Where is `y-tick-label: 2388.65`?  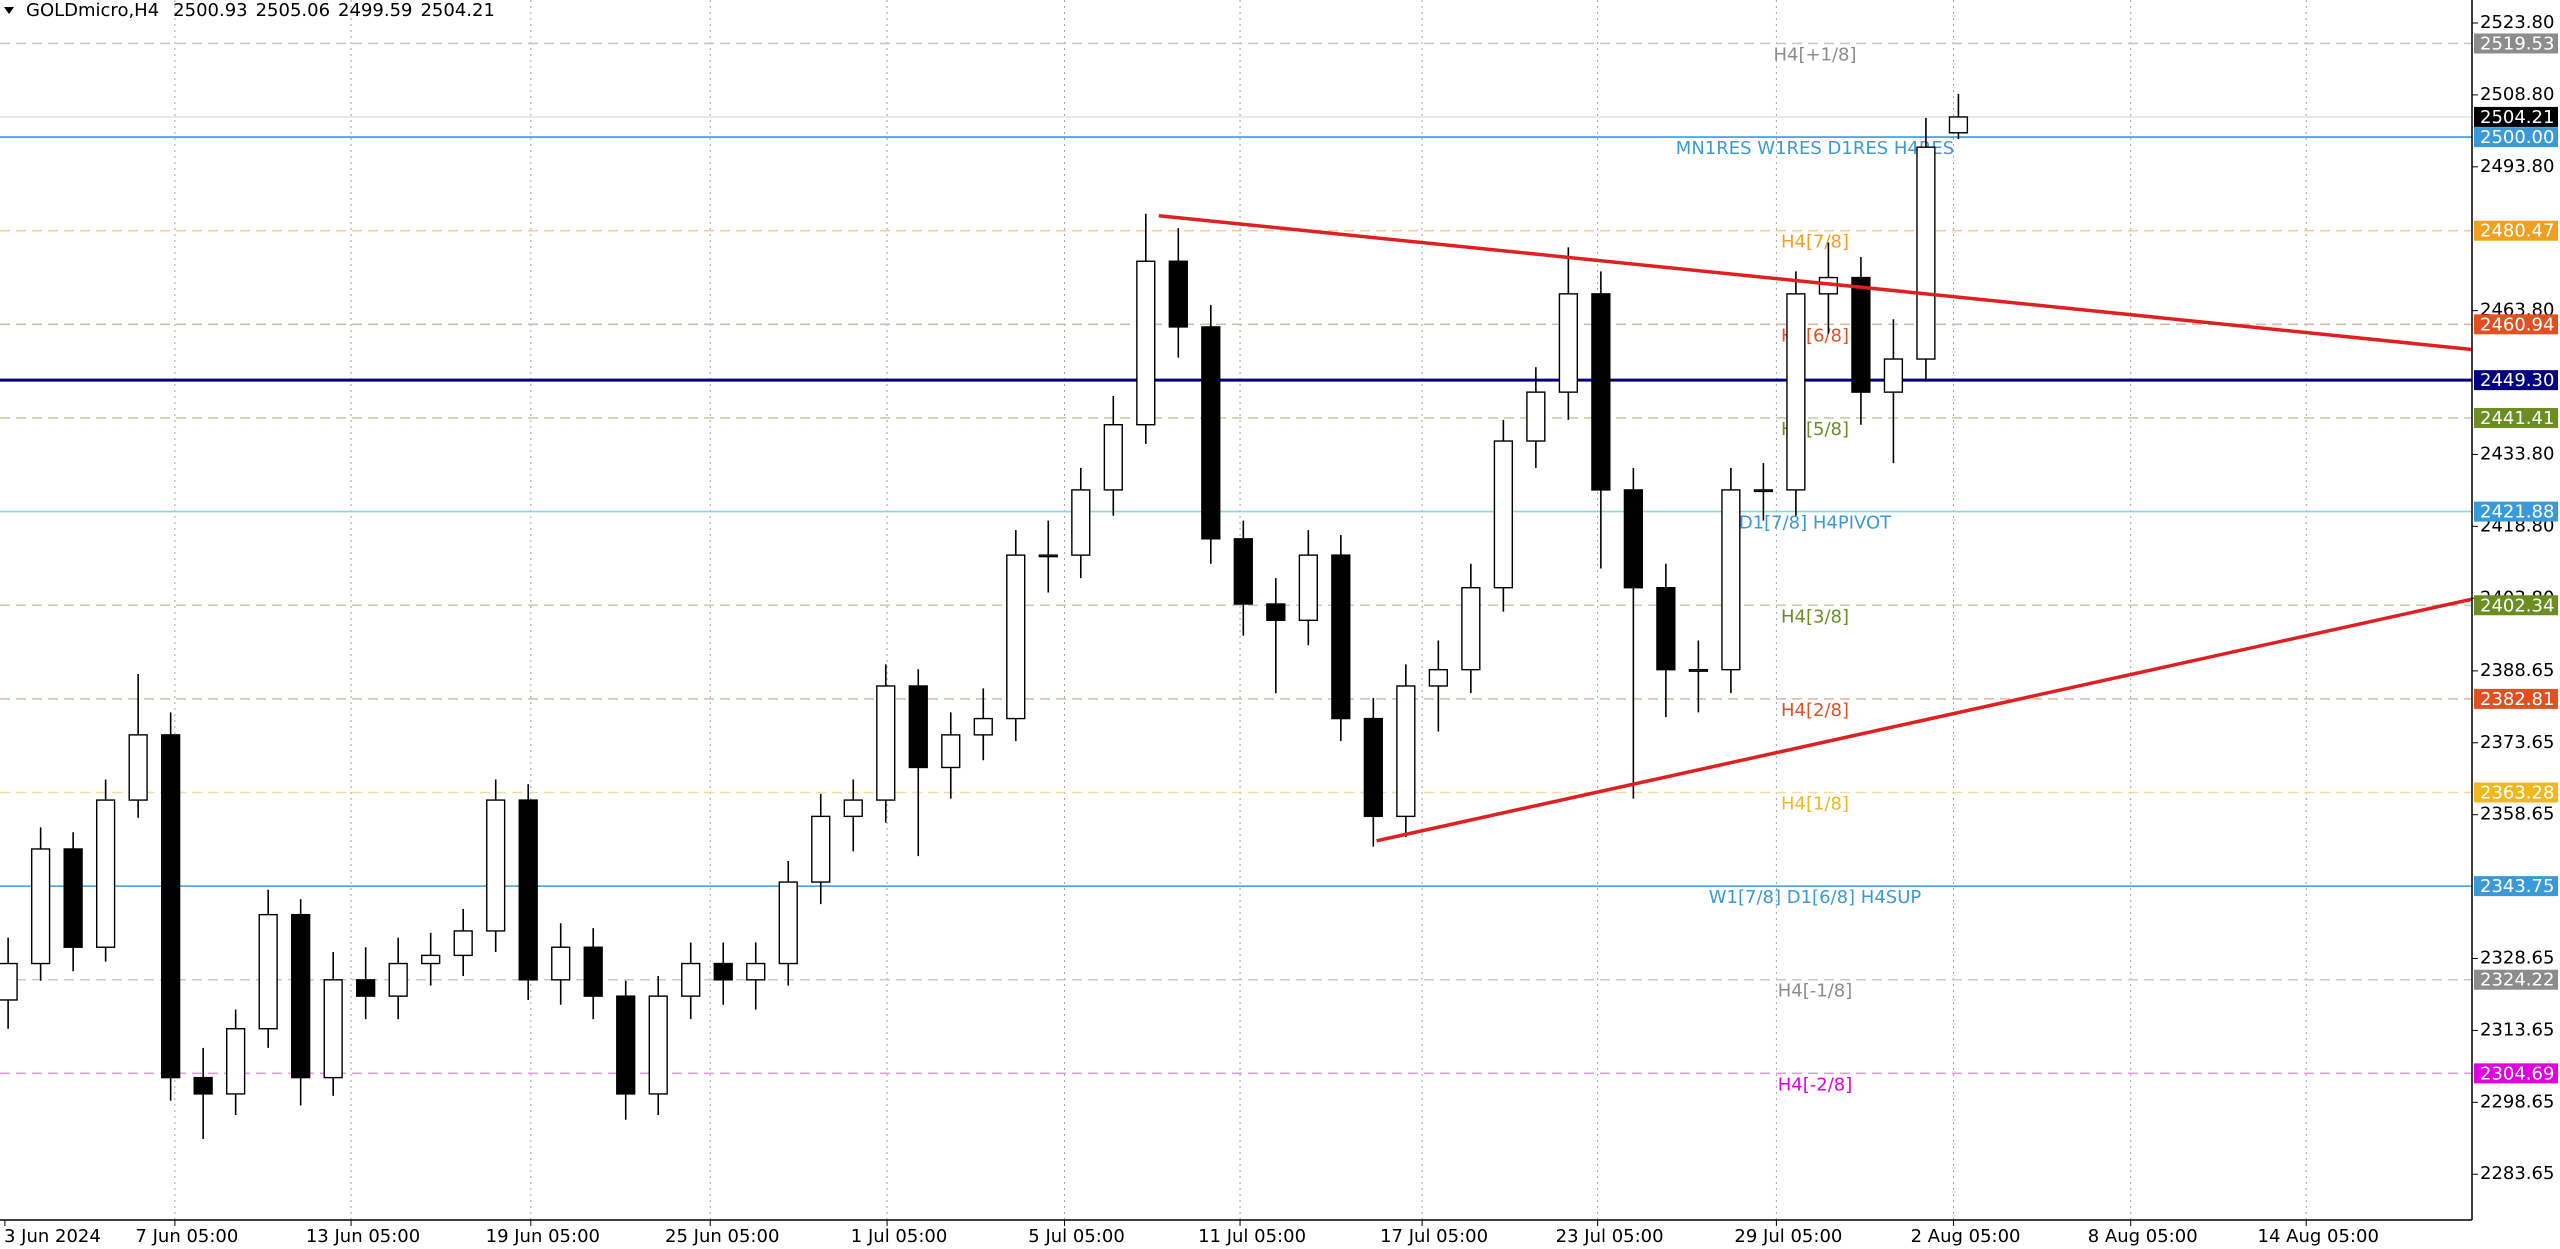
y-tick-label: 2388.65 is located at coordinates (2517, 670).